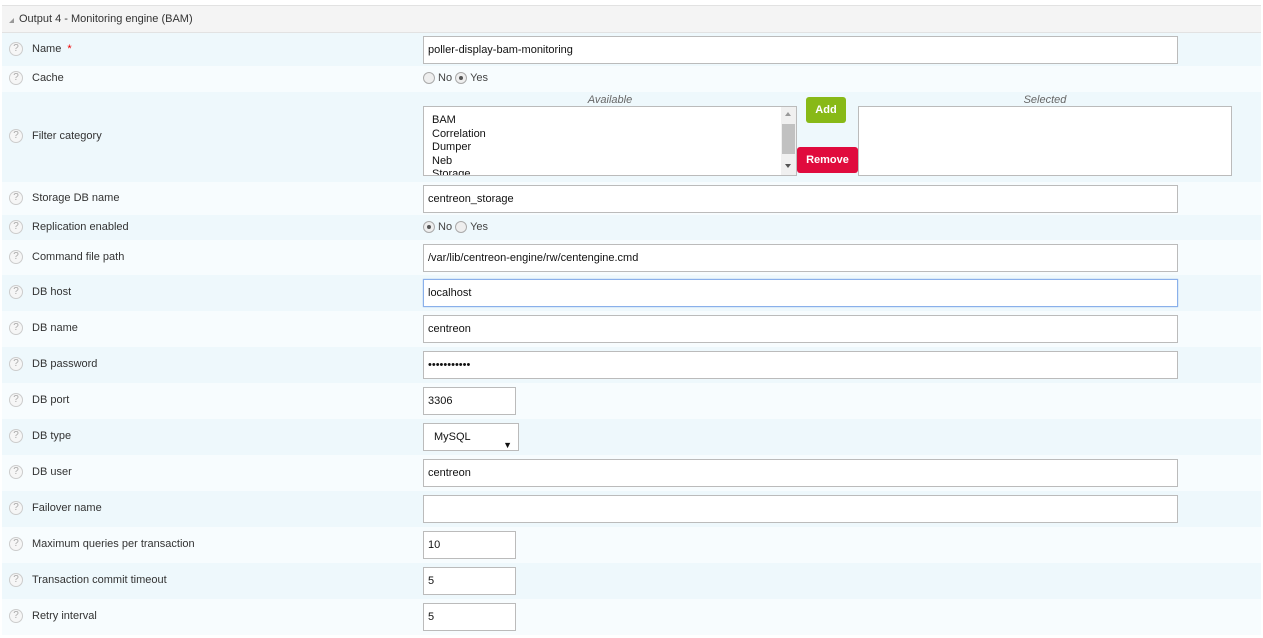  What do you see at coordinates (800, 49) in the screenshot?
I see `name-input: poller-display-bam-monitoring` at bounding box center [800, 49].